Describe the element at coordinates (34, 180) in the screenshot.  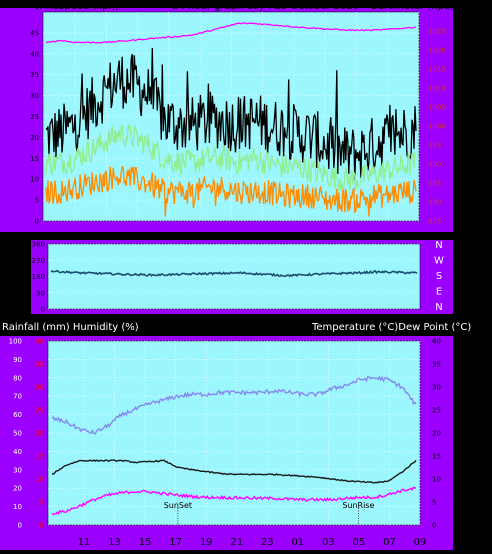
I see `panel1-left-tick: 10` at that location.